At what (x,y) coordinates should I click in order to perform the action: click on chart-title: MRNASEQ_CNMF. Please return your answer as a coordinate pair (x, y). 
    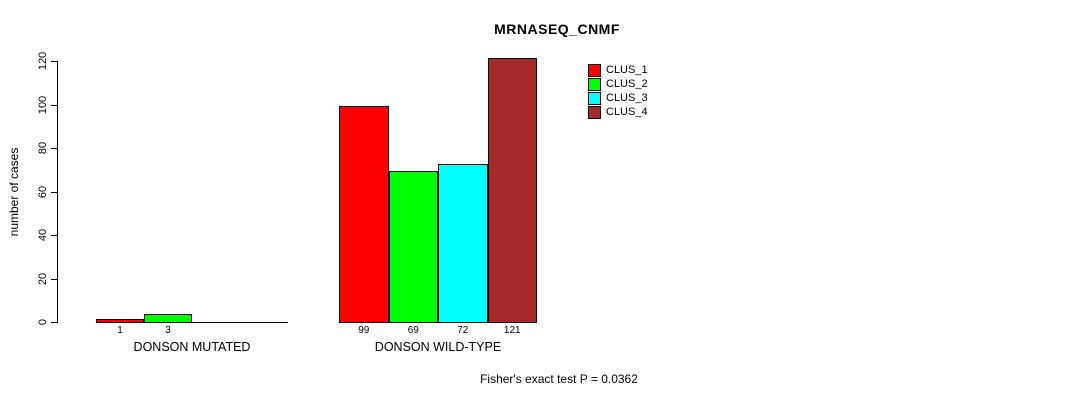
    Looking at the image, I should click on (557, 29).